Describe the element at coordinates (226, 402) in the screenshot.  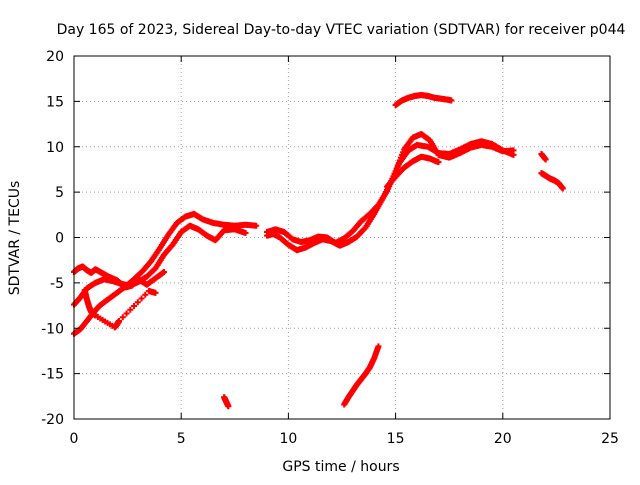
I see `series-track-j` at that location.